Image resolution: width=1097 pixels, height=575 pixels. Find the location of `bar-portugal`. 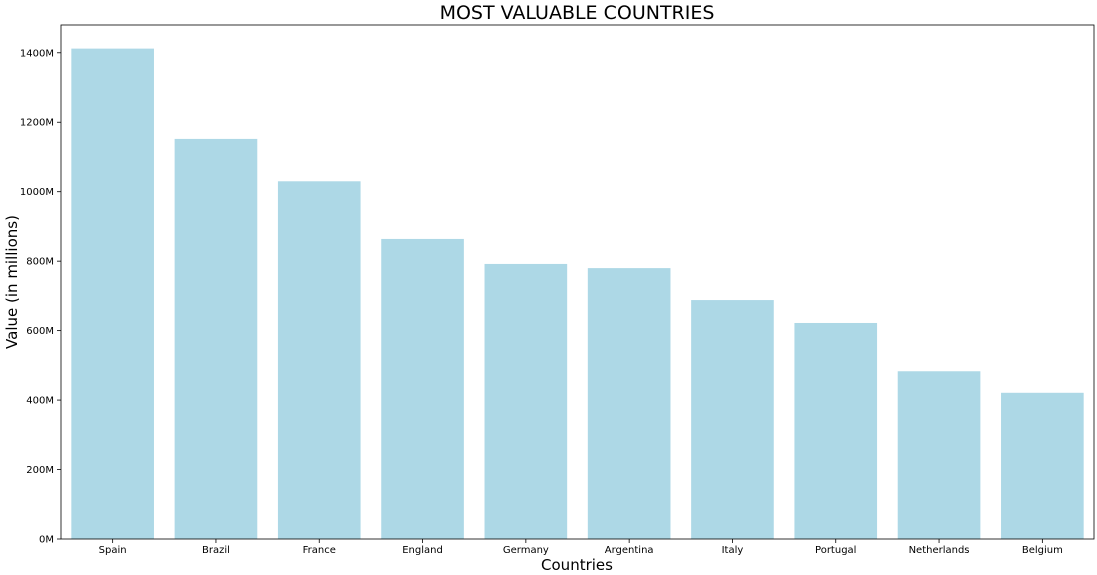

bar-portugal is located at coordinates (836, 430).